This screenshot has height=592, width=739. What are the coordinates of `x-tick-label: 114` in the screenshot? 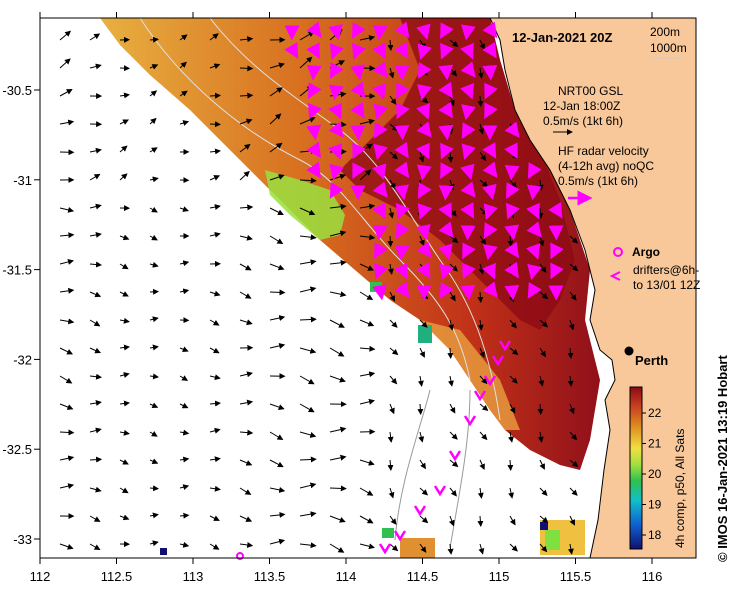 It's located at (346, 576).